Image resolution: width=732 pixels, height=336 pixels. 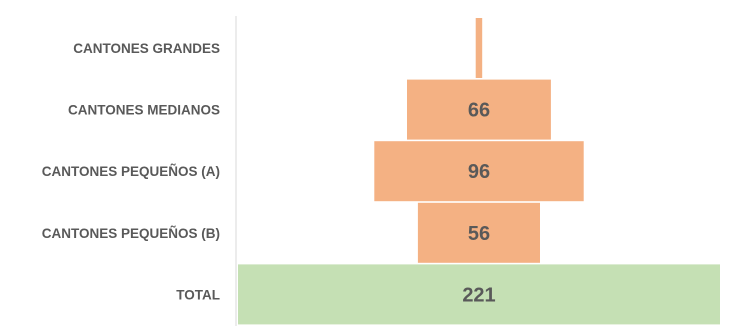 I want to click on value-label-1: 66, so click(x=479, y=111).